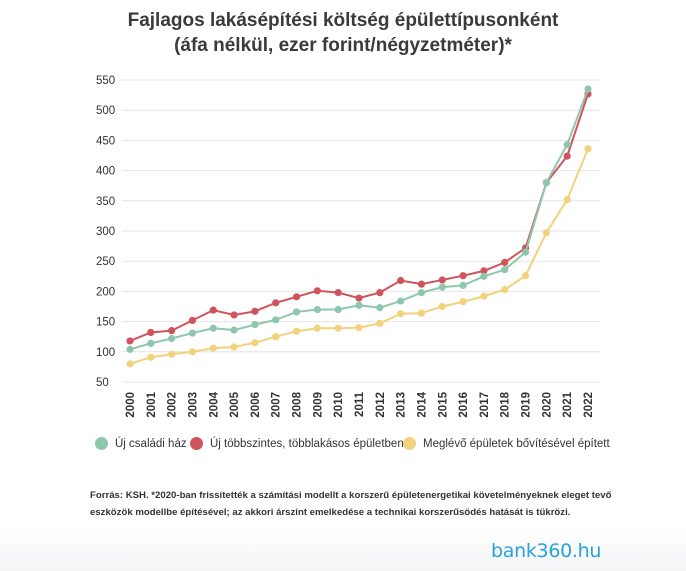  Describe the element at coordinates (277, 405) in the screenshot. I see `x-tick-label: 2007` at that location.